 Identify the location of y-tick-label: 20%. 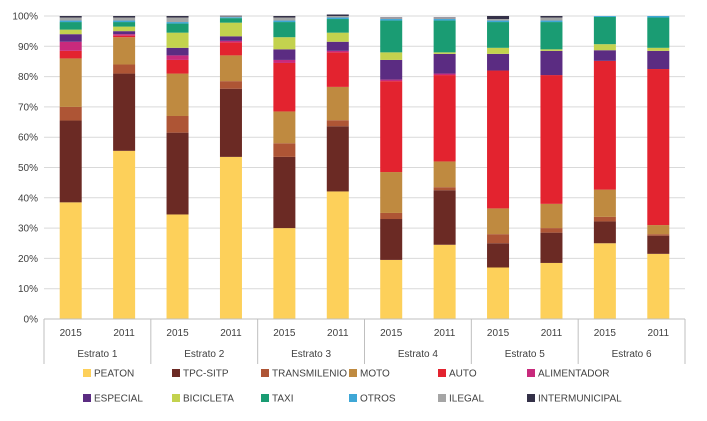
(28, 259).